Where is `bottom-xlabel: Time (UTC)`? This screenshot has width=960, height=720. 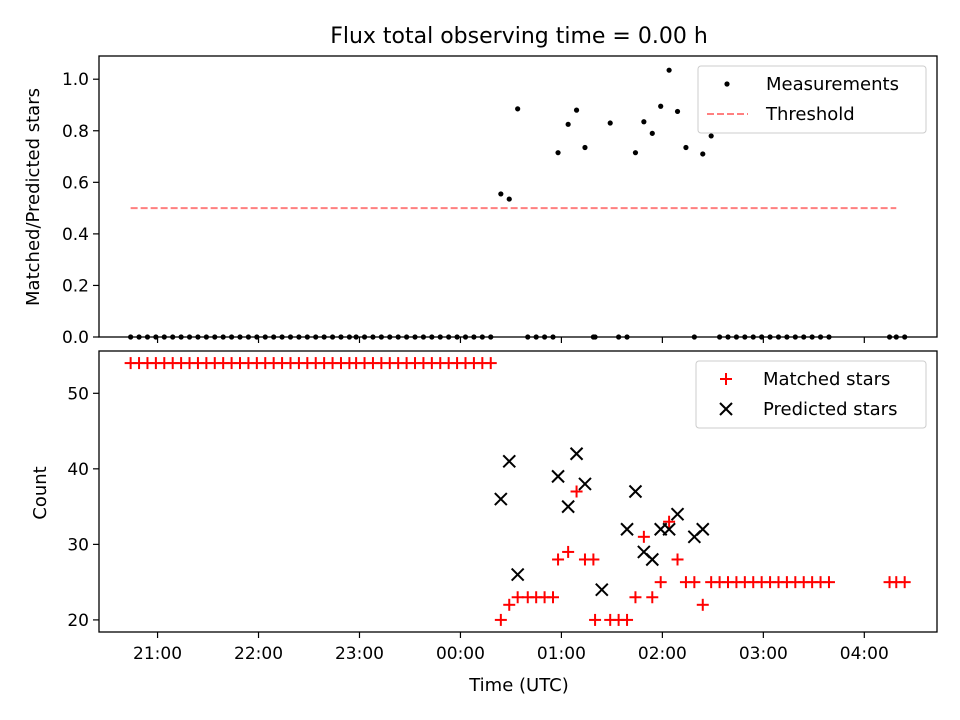 bottom-xlabel: Time (UTC) is located at coordinates (518, 685).